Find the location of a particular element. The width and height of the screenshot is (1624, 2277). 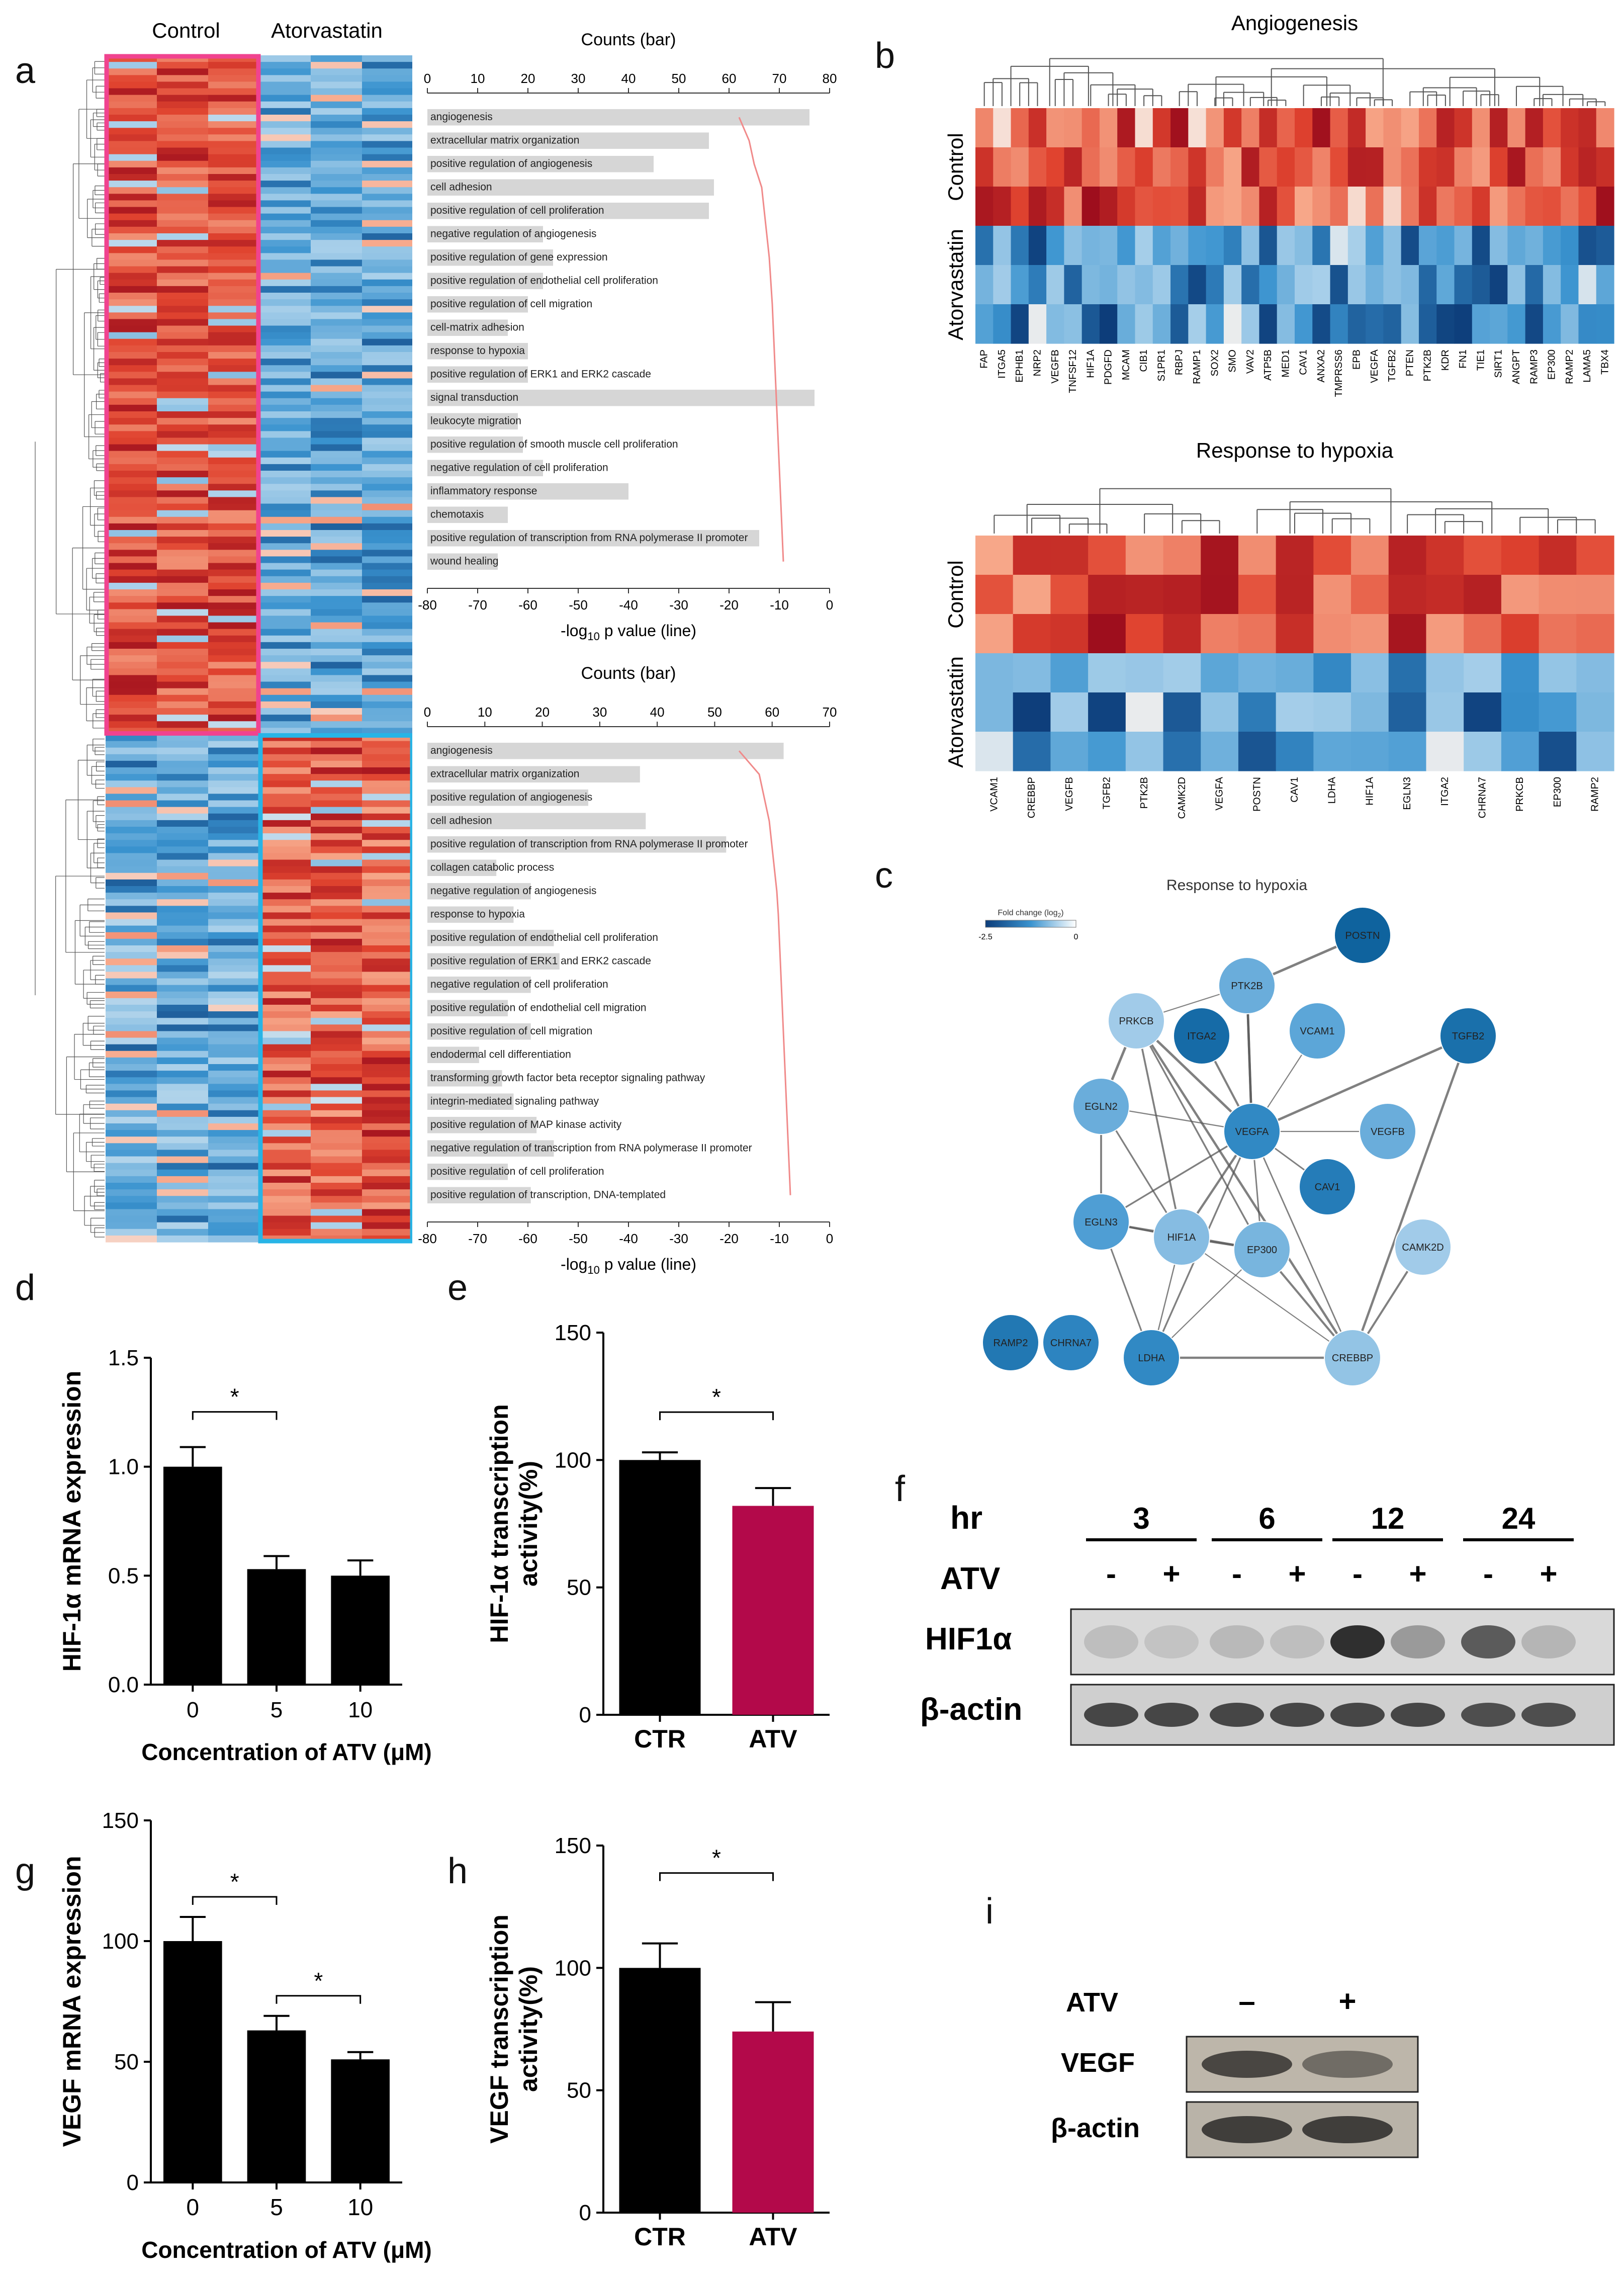

go-category-label: extracellular matrix organization is located at coordinates (505, 774).